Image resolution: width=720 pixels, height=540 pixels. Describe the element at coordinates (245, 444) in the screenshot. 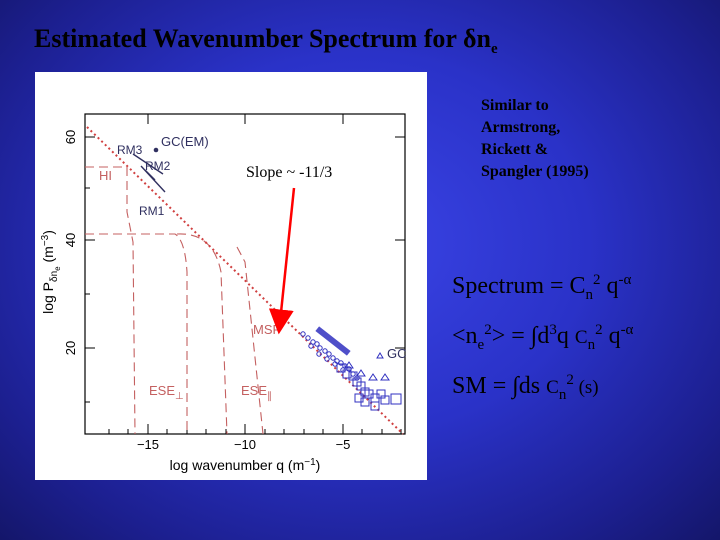

I see `x-tick-label: −10` at that location.